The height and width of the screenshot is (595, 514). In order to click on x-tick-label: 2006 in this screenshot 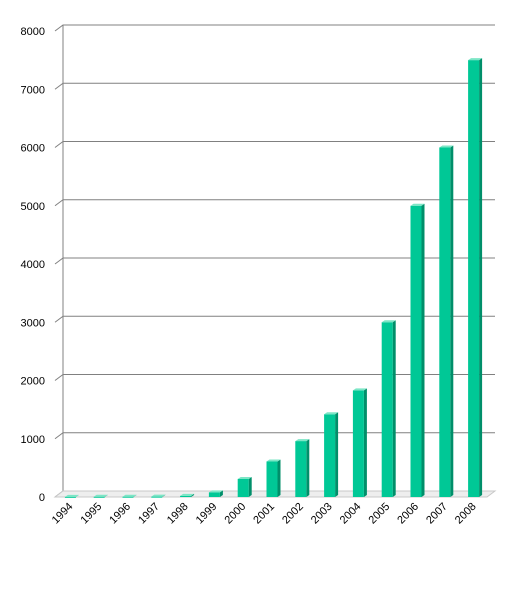, I will do `click(408, 514)`.